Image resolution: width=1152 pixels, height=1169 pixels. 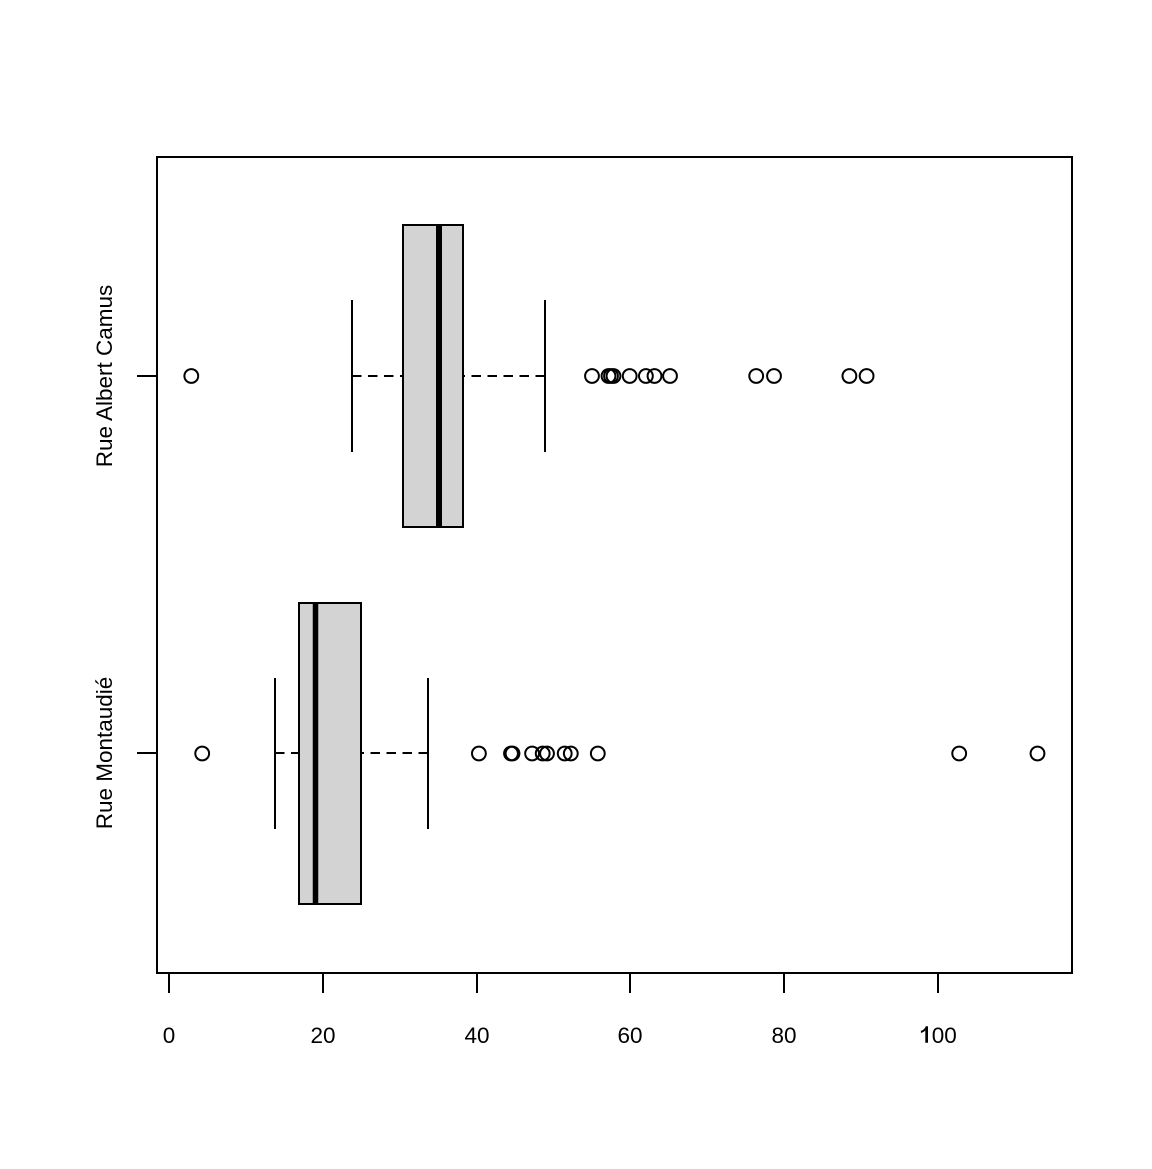 I want to click on svg-text: Rue Montaudié, so click(x=104, y=753).